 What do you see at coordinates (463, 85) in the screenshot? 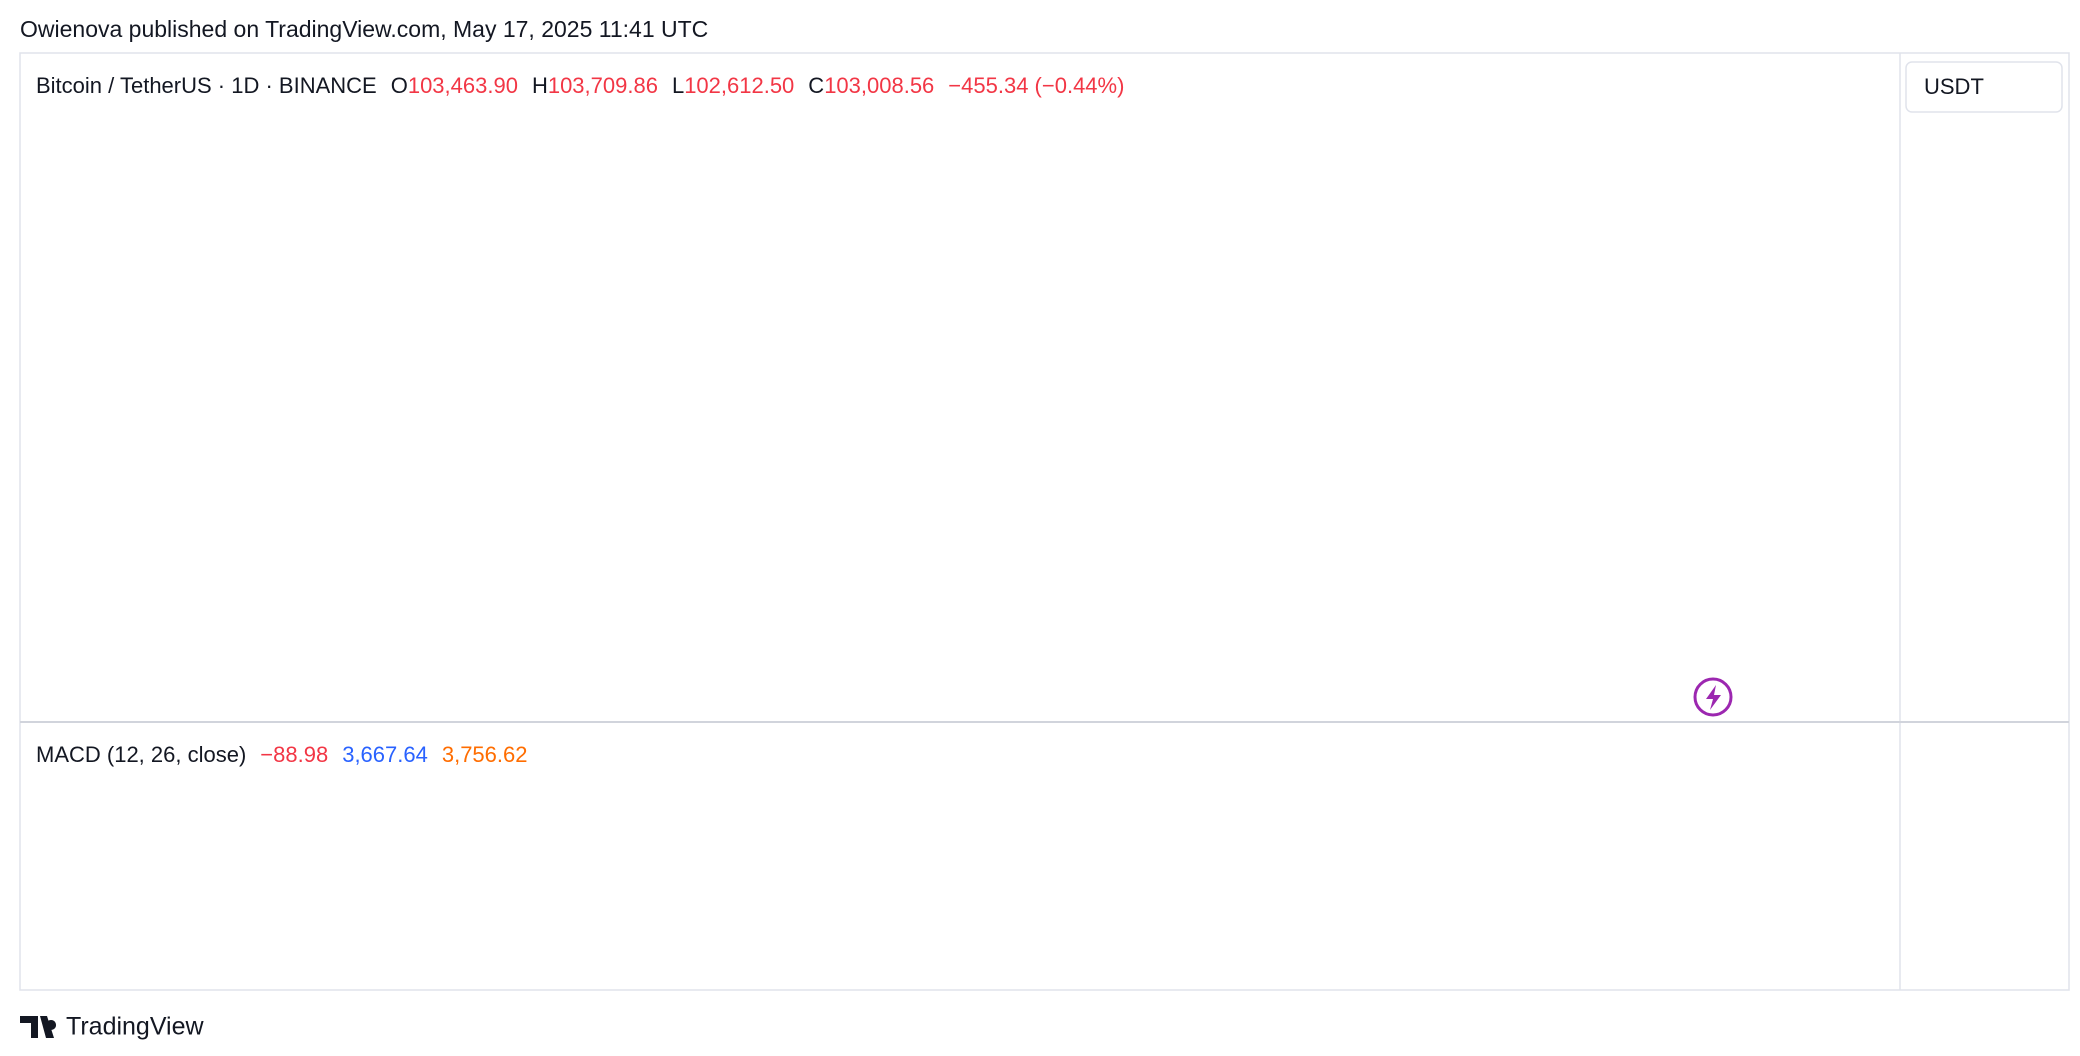
I see `open-value: 103,463.90` at bounding box center [463, 85].